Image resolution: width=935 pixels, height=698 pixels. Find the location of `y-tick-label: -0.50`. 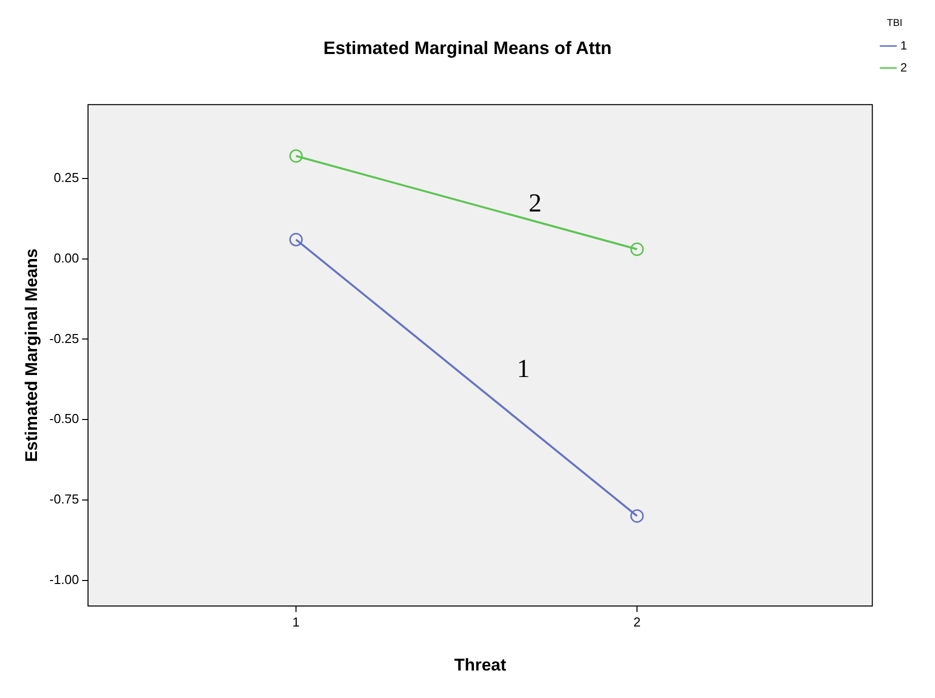

y-tick-label: -0.50 is located at coordinates (64, 418).